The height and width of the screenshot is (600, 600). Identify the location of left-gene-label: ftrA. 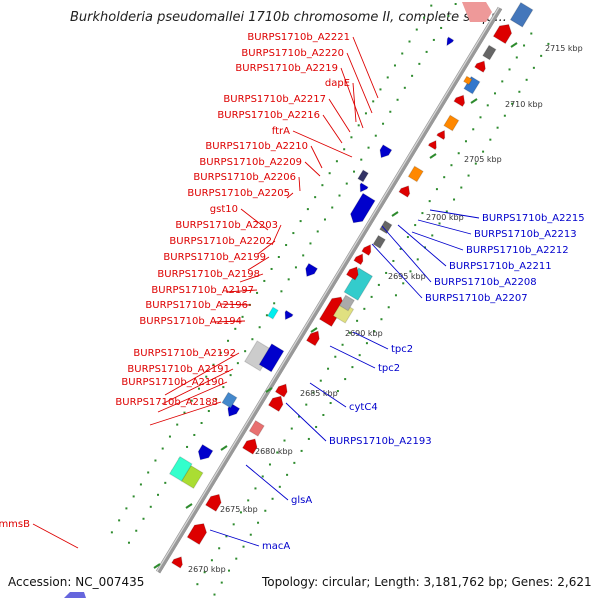
(281, 131).